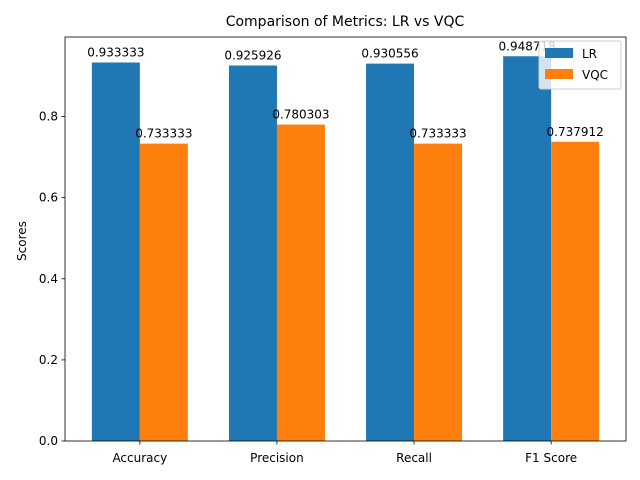 Image resolution: width=640 pixels, height=480 pixels. Describe the element at coordinates (575, 132) in the screenshot. I see `data-label-vqc-f1-score: 0.737912` at that location.